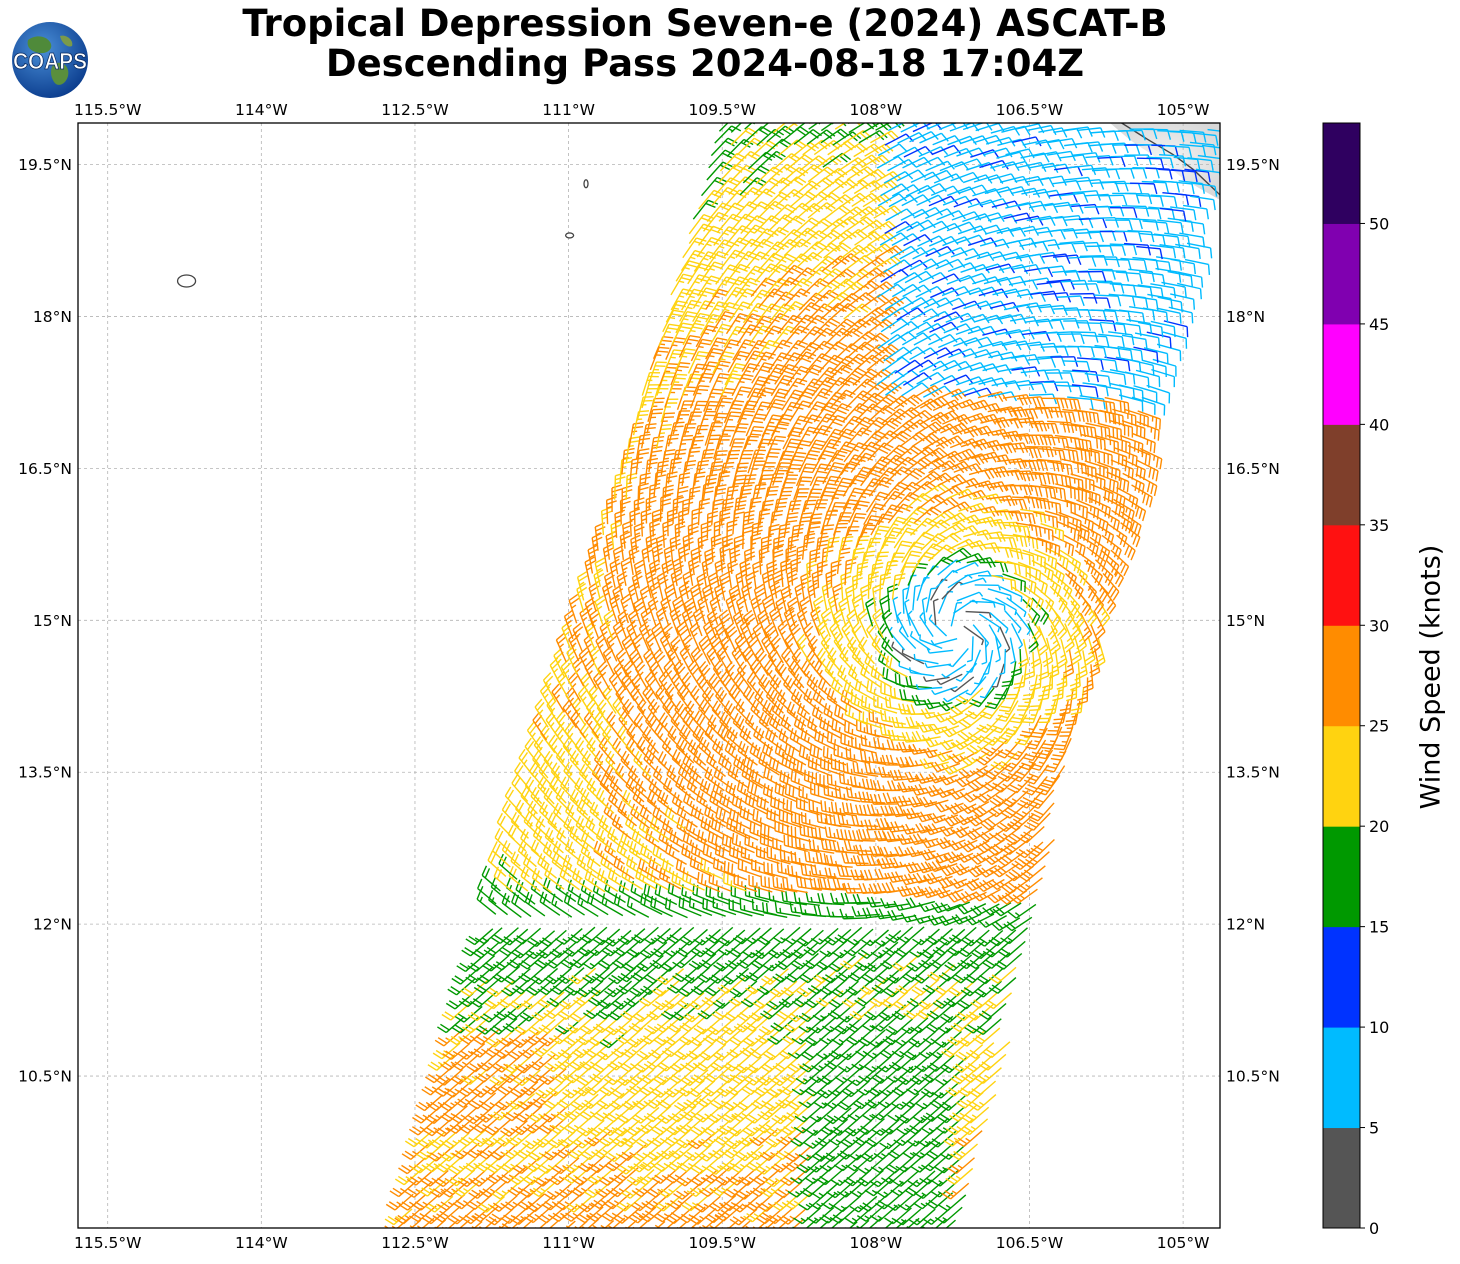 Image resolution: width=1460 pixels, height=1264 pixels. What do you see at coordinates (705, 63) in the screenshot?
I see `title-line-2: Descending Pass 2024-08-18 17:04Z` at bounding box center [705, 63].